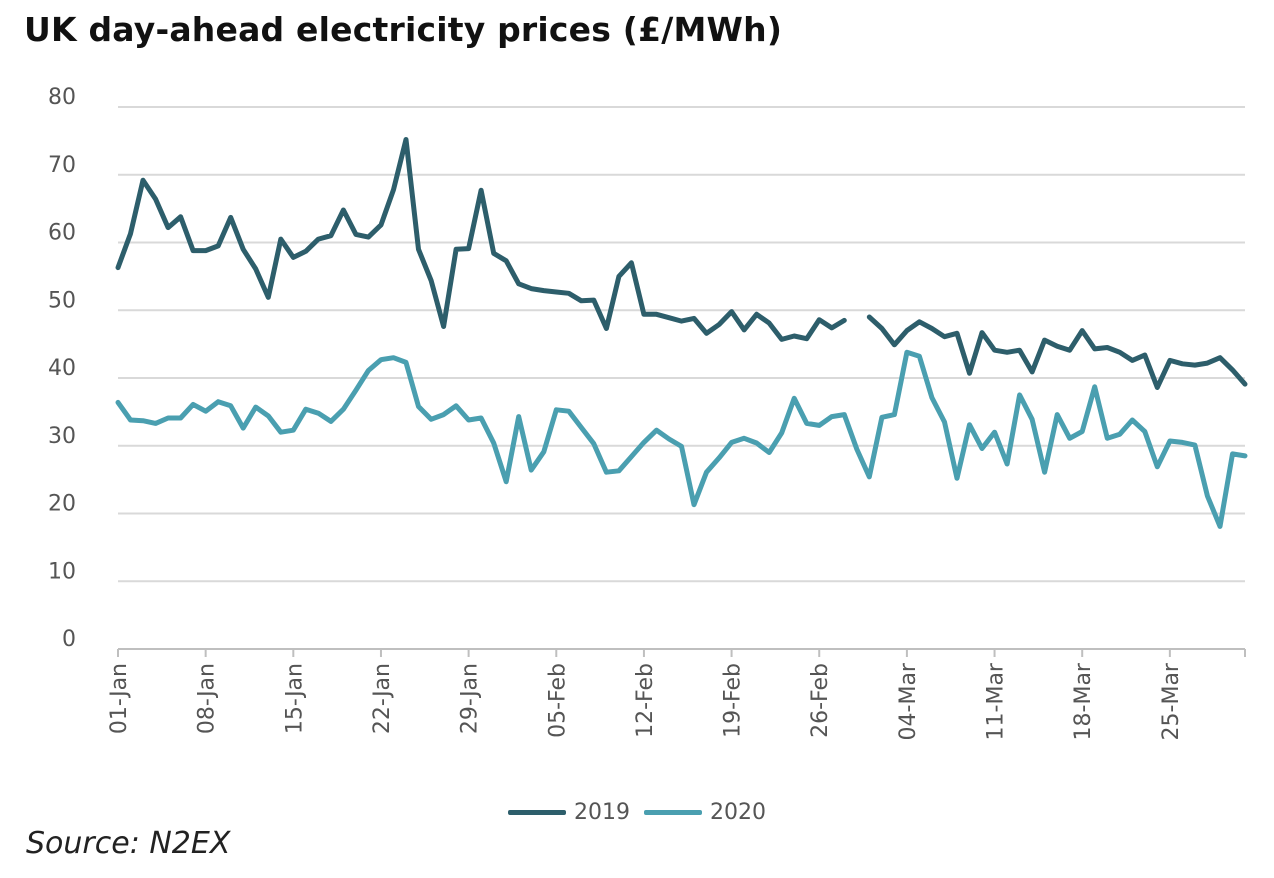  What do you see at coordinates (403, 29) in the screenshot?
I see `chart-title: UK day-ahead electricity prices (£/MWh)` at bounding box center [403, 29].